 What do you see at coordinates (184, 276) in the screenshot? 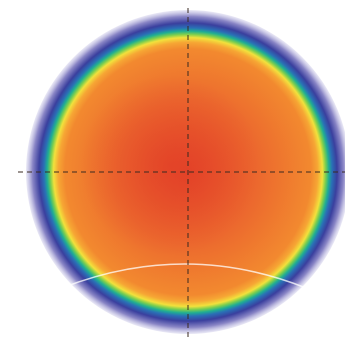
I see `reflection-arc` at bounding box center [184, 276].